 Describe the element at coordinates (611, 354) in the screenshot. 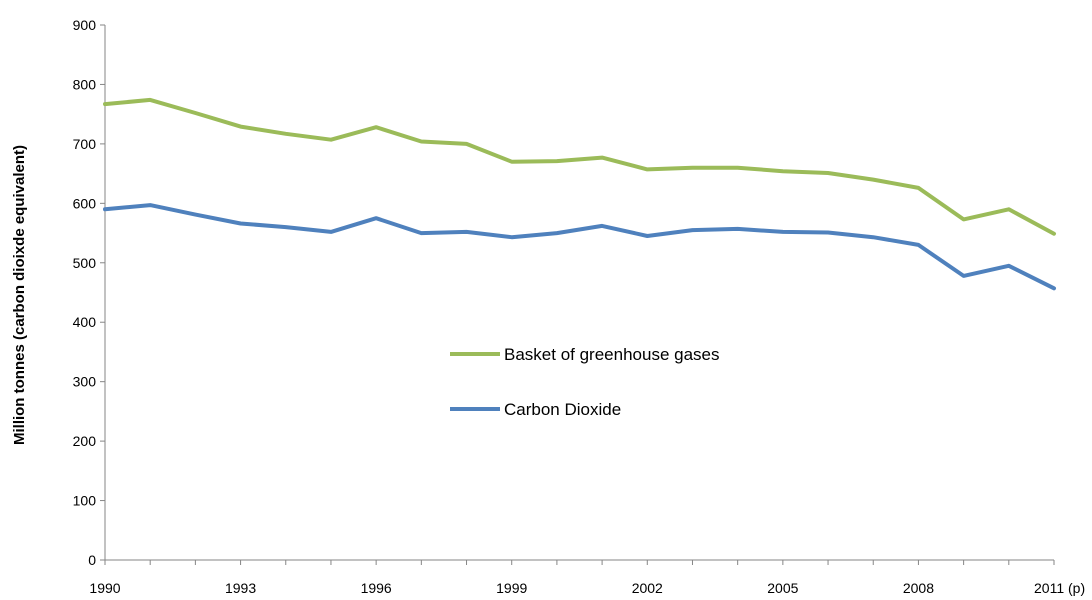

I see `legend-label: Basket of greenhouse gases` at that location.